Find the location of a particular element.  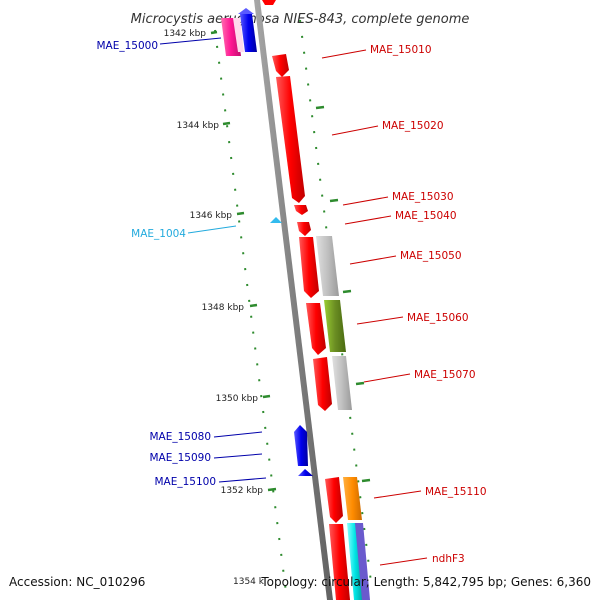

gene-MAE_15100-arrow is located at coordinates (305, 472).